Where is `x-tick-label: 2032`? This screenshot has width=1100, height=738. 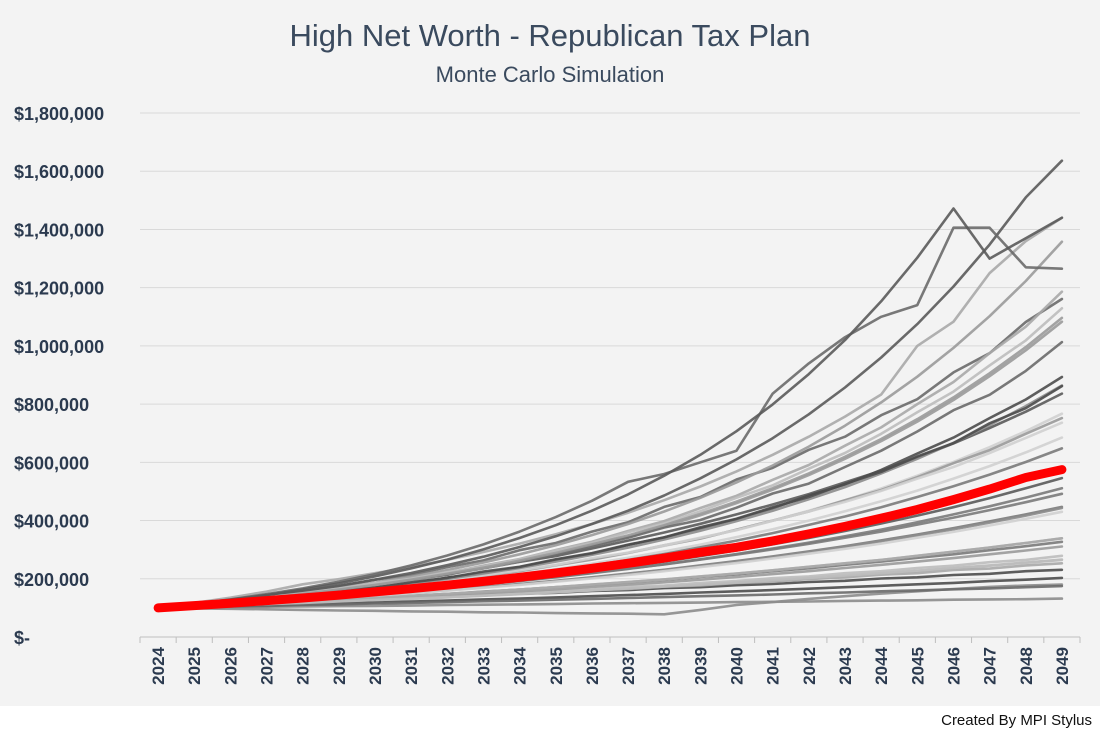
x-tick-label: 2032 is located at coordinates (447, 666).